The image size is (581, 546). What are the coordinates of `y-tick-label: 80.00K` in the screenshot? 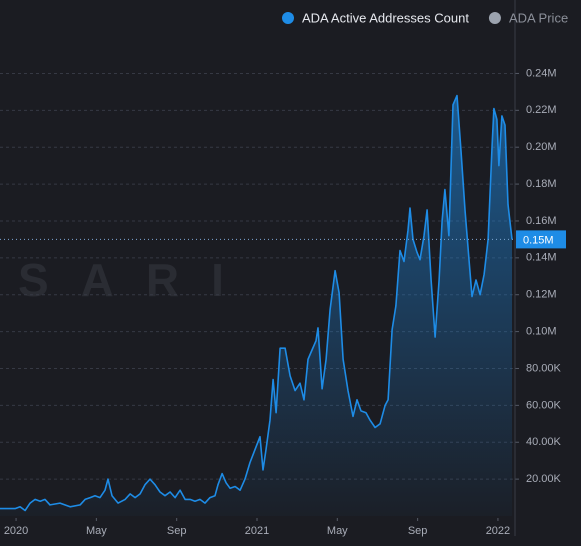 It's located at (544, 368).